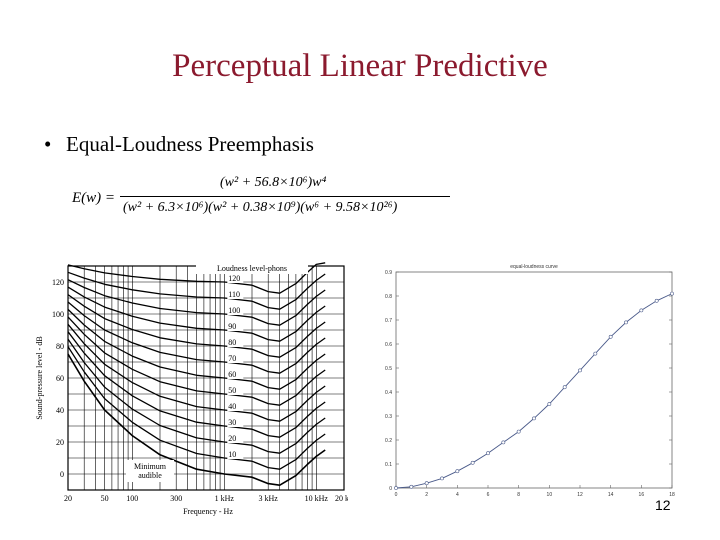  I want to click on contour-chart-title: Loudness level-phons, so click(252, 268).